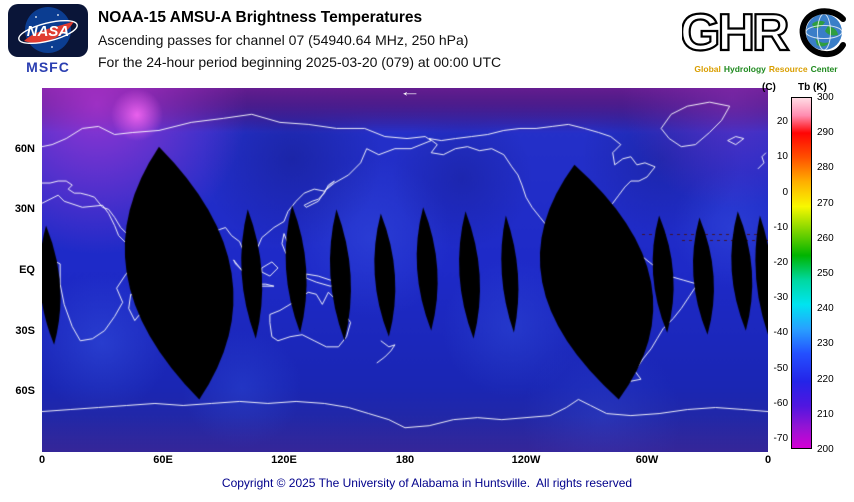  I want to click on ghrc-tagline-word: Hydrology, so click(744, 69).